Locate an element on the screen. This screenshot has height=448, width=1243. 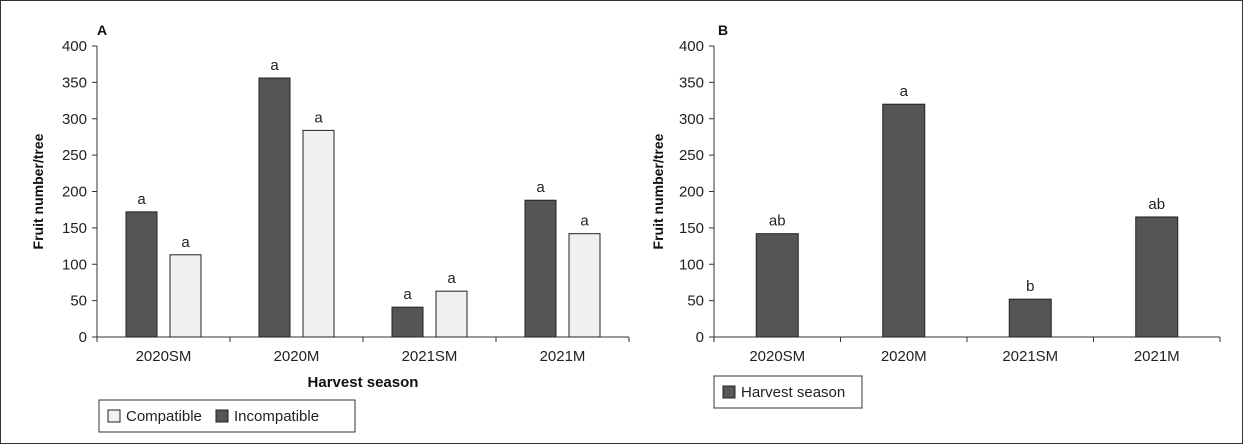
panel-a-letter: A is located at coordinates (102, 30).